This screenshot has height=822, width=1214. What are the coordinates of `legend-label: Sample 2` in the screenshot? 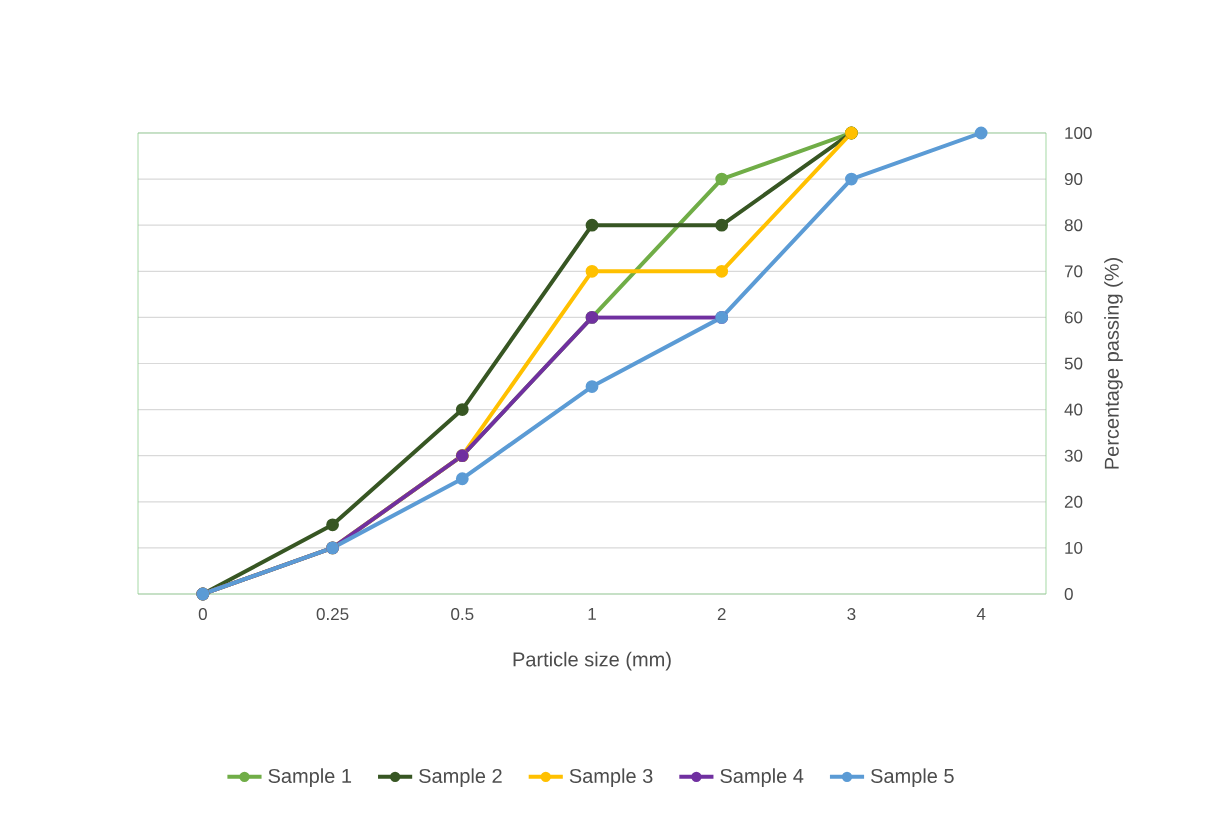 It's located at (460, 777).